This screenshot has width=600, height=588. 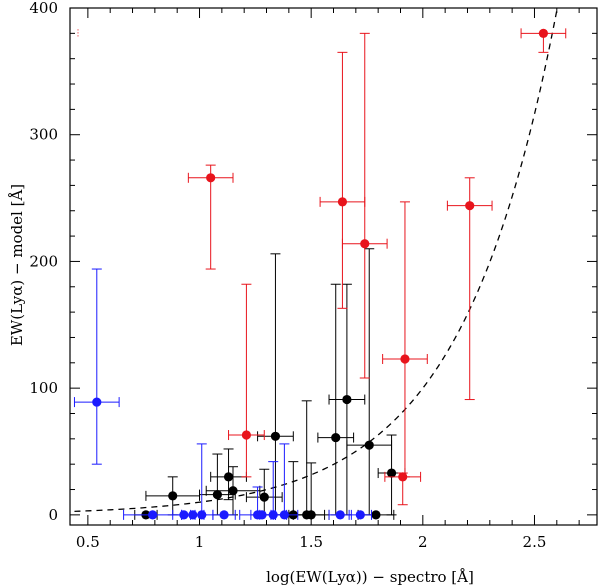 I want to click on y-tick-label: 100, so click(x=43, y=388).